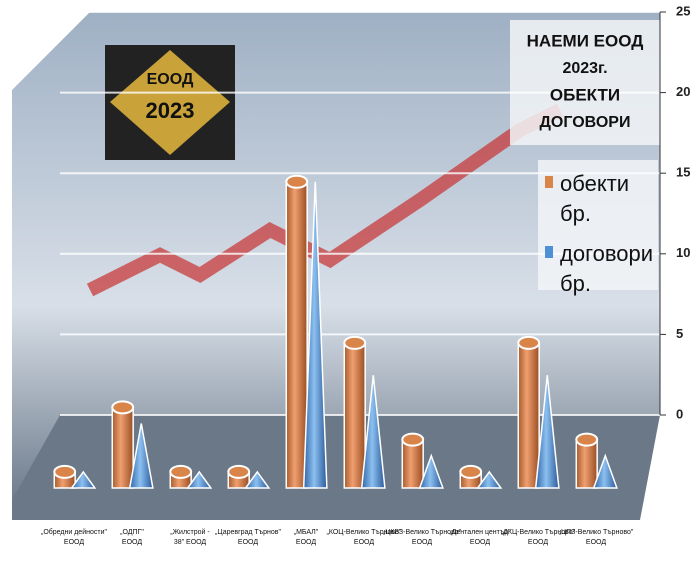  I want to click on legend-box, so click(598, 225).